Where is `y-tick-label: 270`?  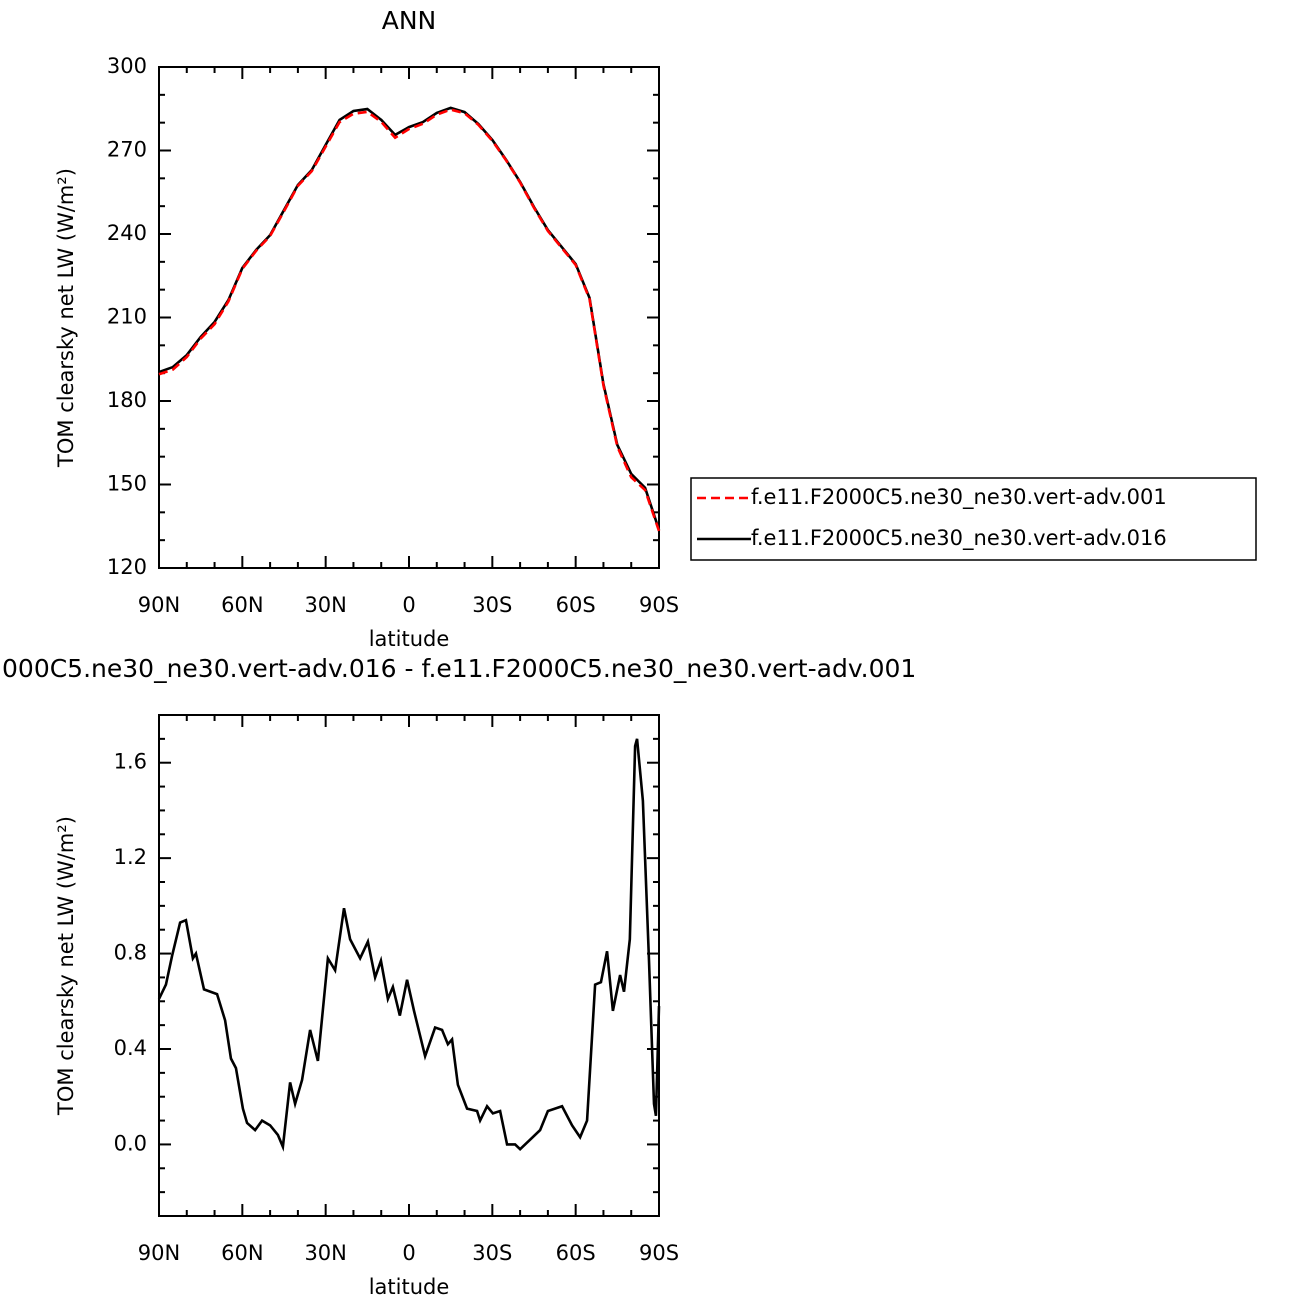
y-tick-label: 270 is located at coordinates (127, 150).